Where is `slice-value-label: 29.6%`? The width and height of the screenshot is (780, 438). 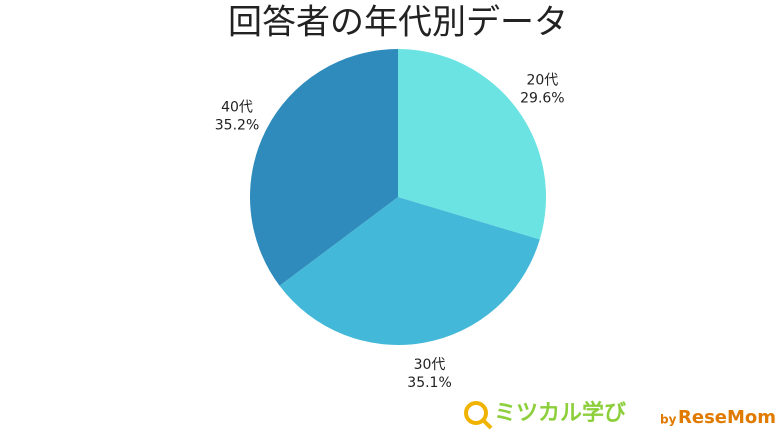 slice-value-label: 29.6% is located at coordinates (542, 99).